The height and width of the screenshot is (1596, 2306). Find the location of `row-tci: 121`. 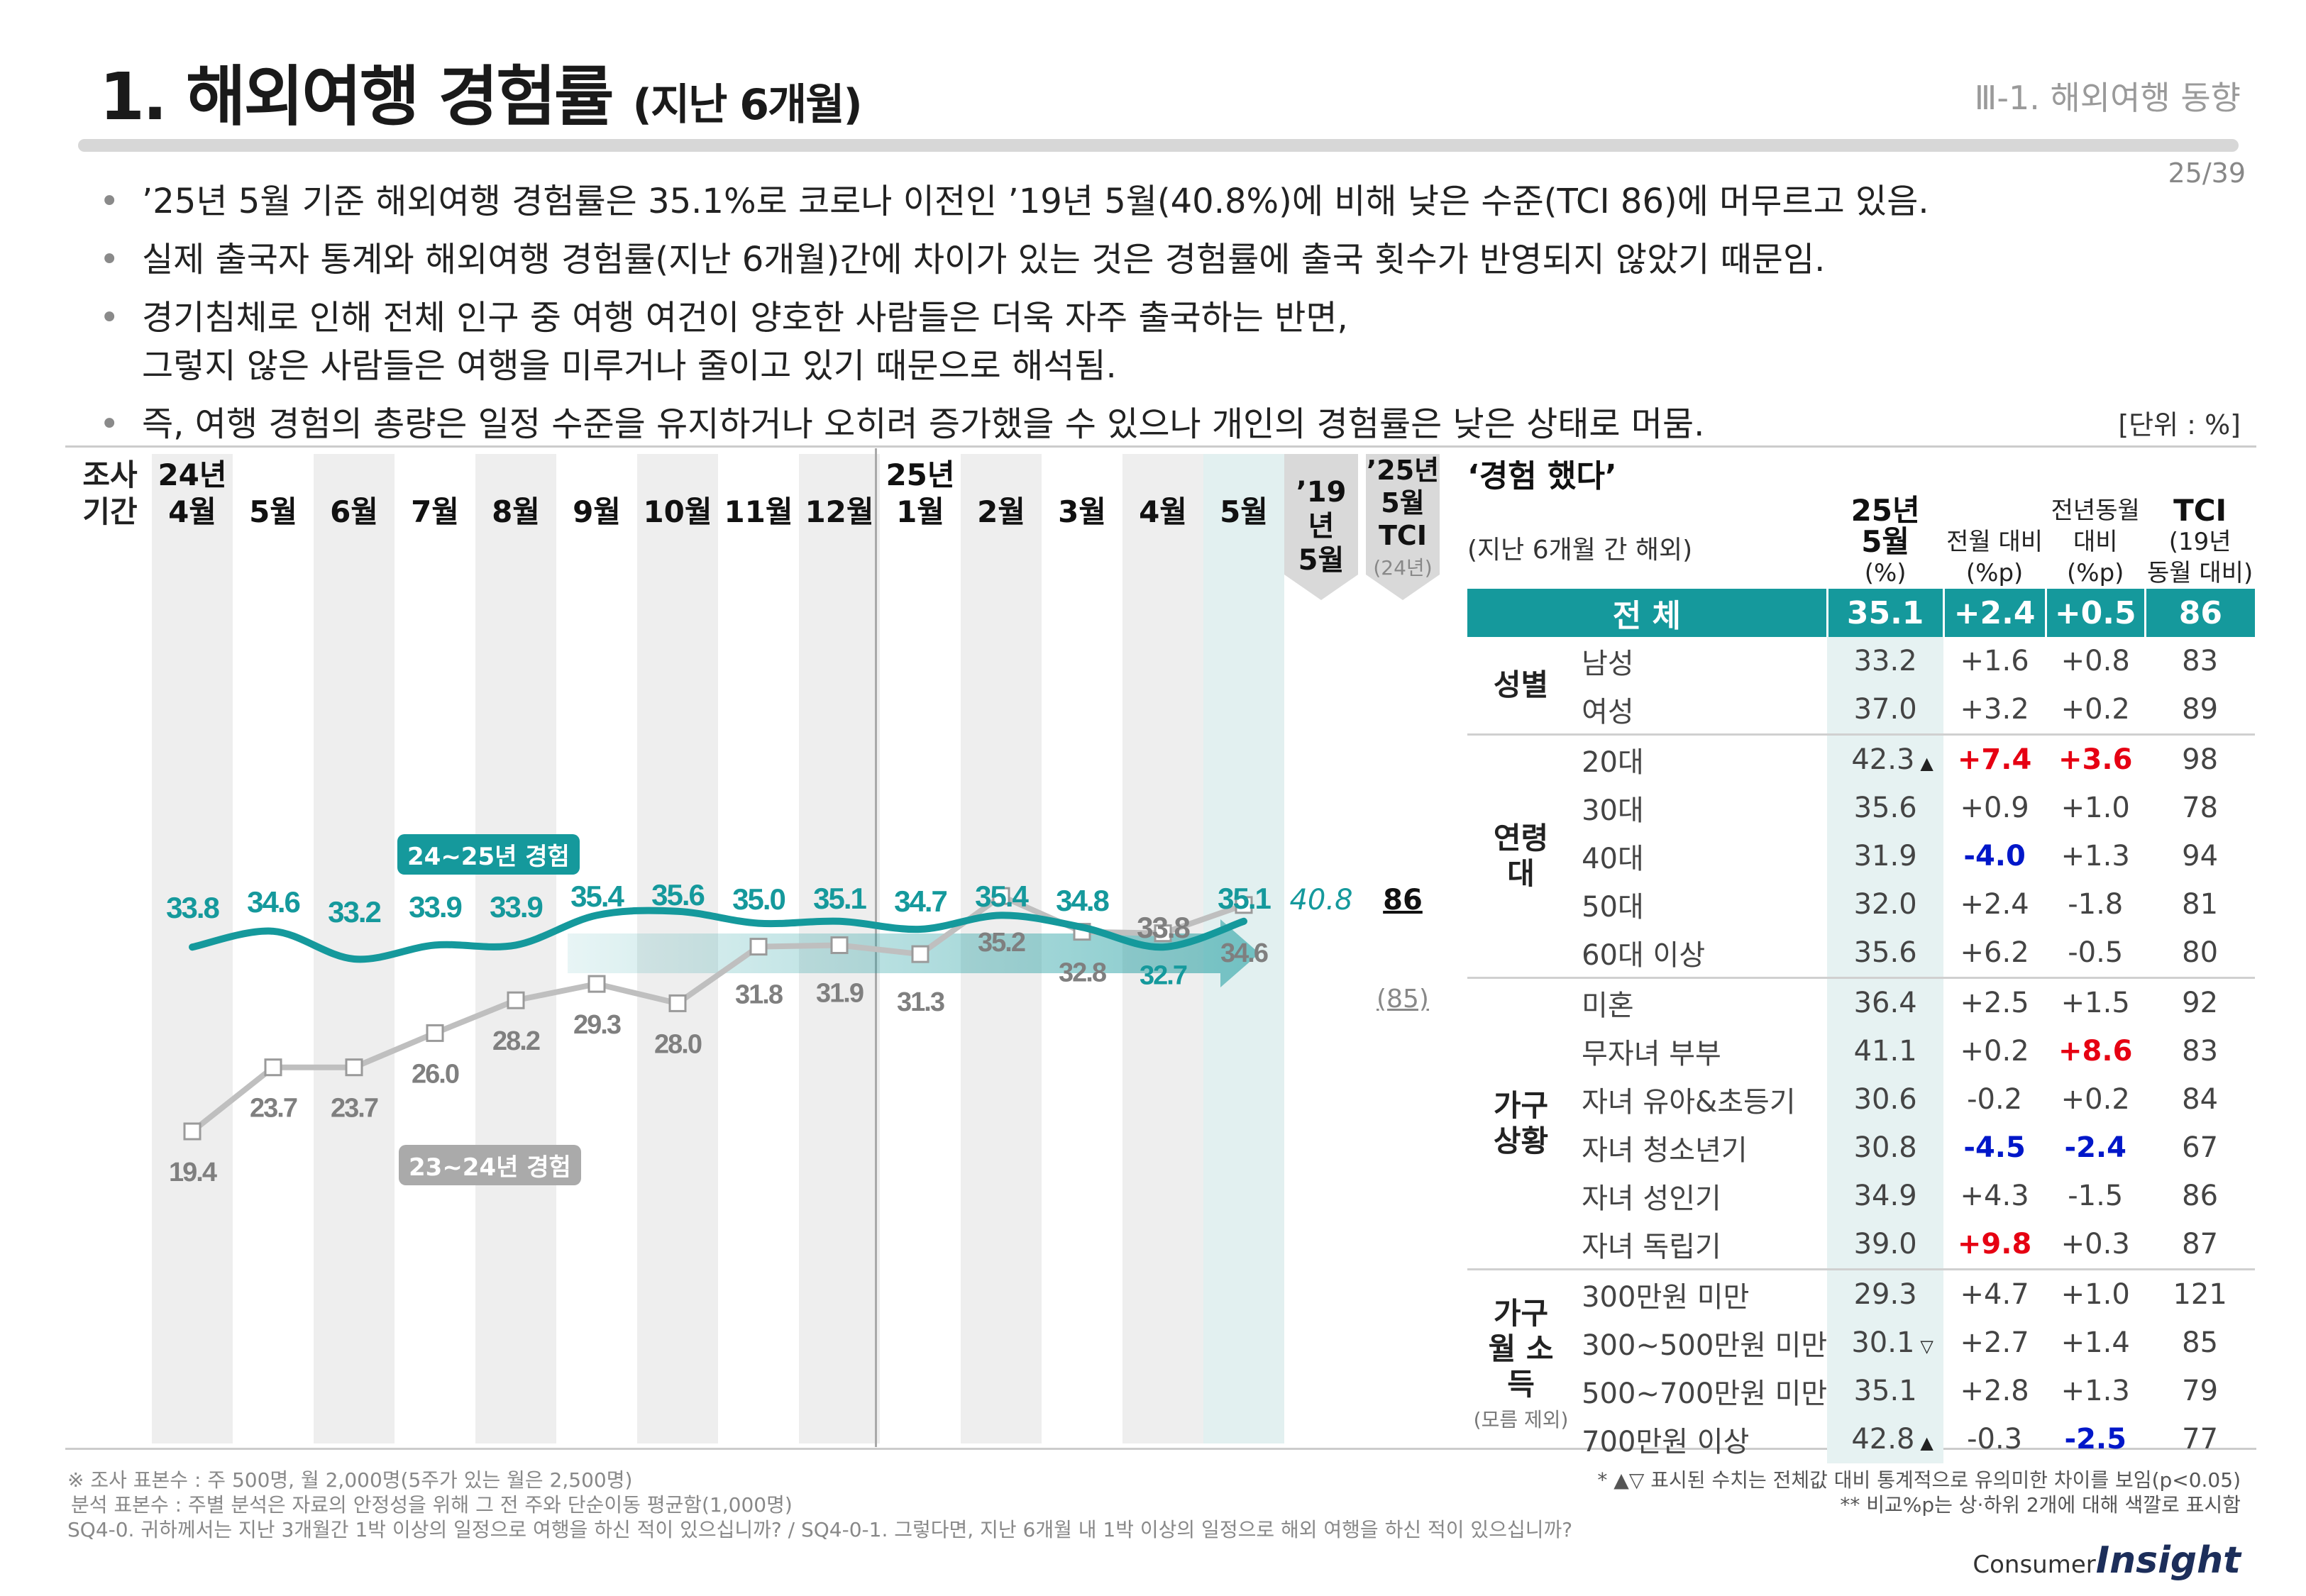

row-tci: 121 is located at coordinates (2200, 1293).